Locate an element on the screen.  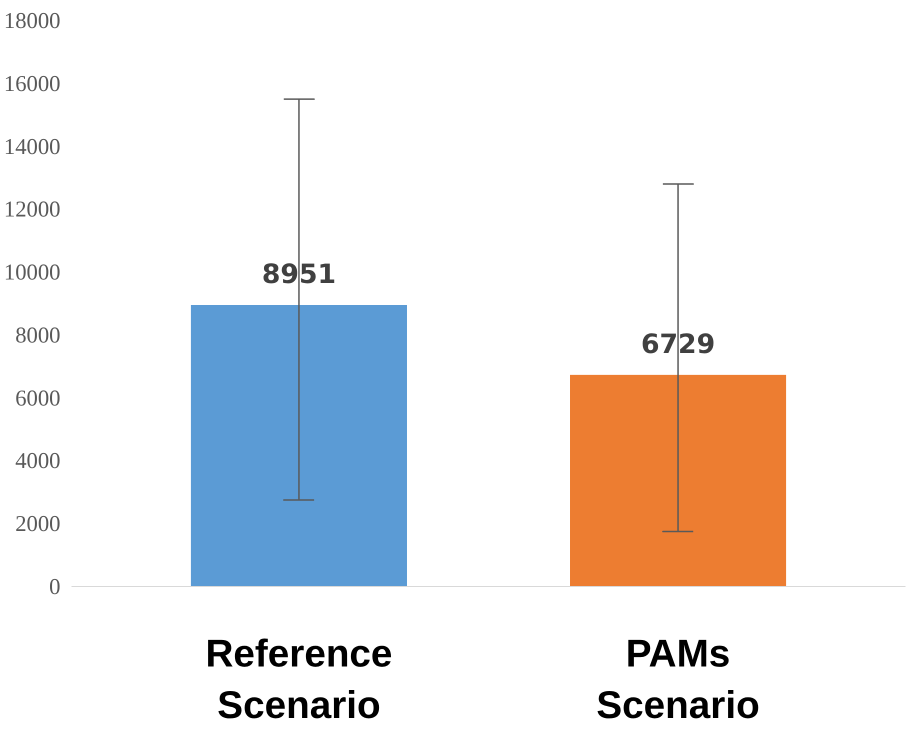
y-tick-label: 8000 is located at coordinates (37, 335).